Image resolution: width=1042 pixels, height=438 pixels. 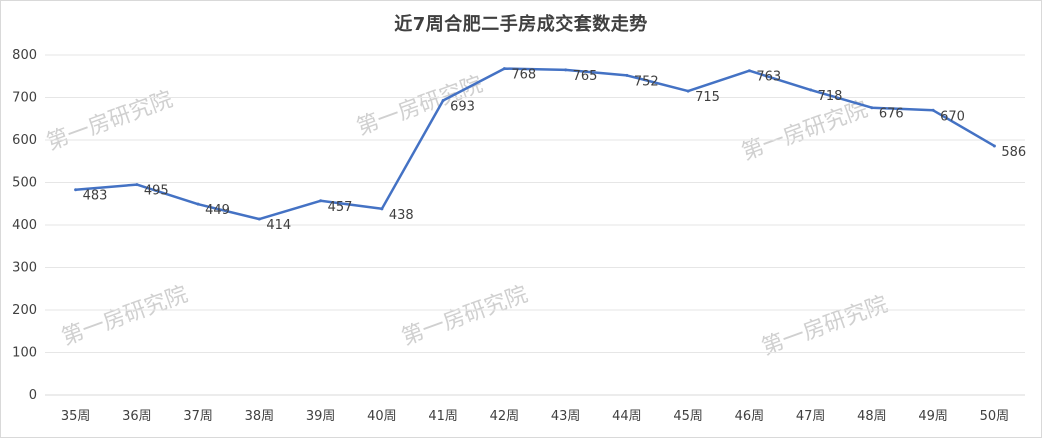 What do you see at coordinates (321, 416) in the screenshot?
I see `x-tick-label: 39周` at bounding box center [321, 416].